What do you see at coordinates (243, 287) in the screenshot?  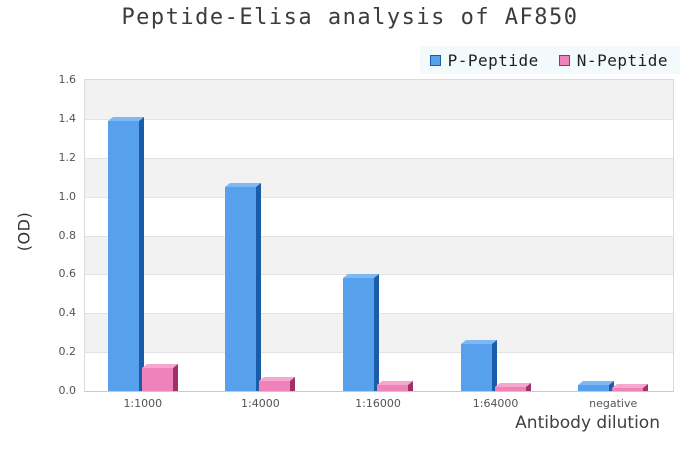 I see `bar-p-peptide-1:4000` at bounding box center [243, 287].